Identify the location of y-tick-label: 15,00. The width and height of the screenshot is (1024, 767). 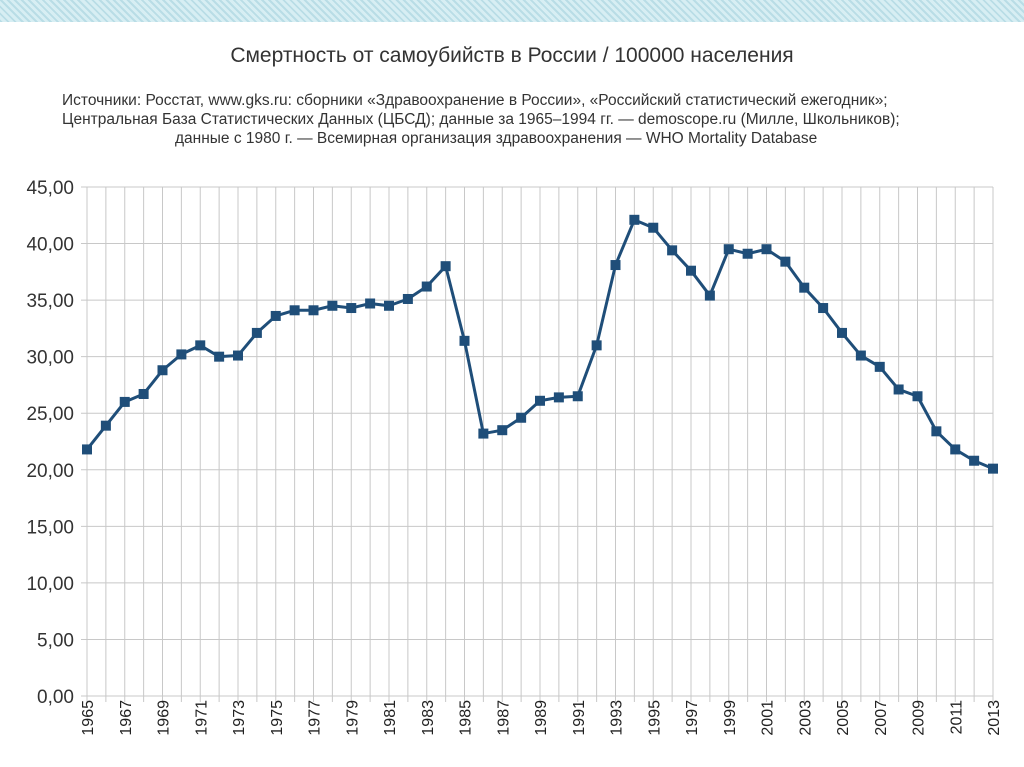
(50, 527).